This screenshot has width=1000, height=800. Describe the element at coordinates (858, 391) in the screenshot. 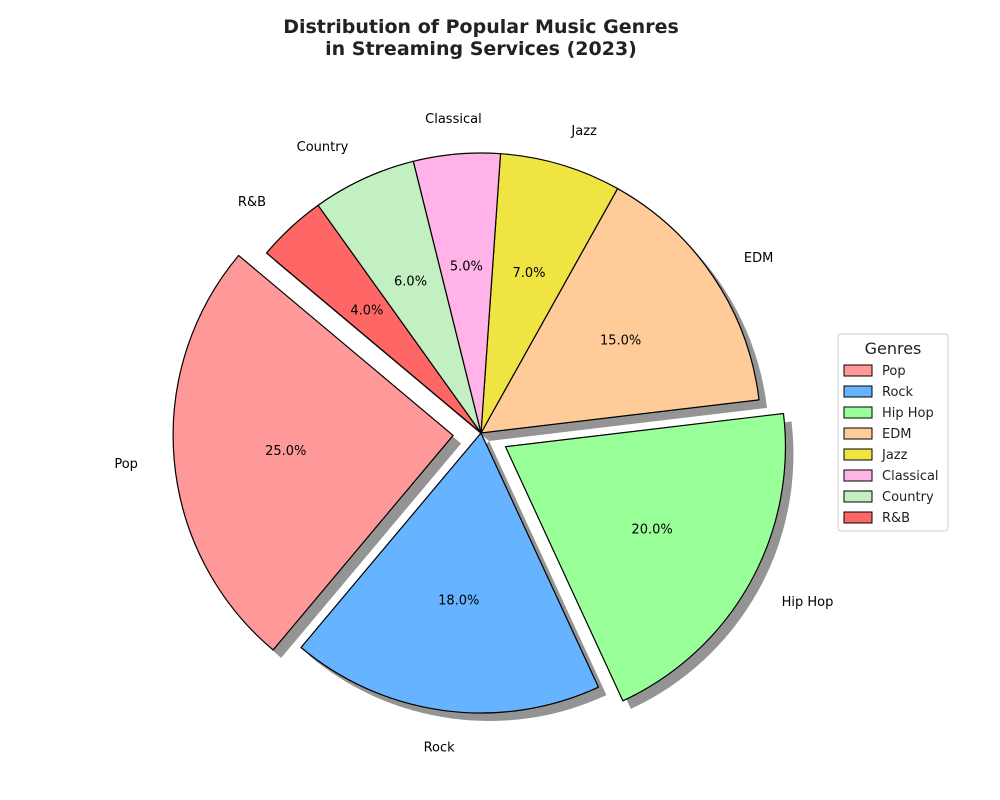

I see `legend-swatch-rock` at that location.